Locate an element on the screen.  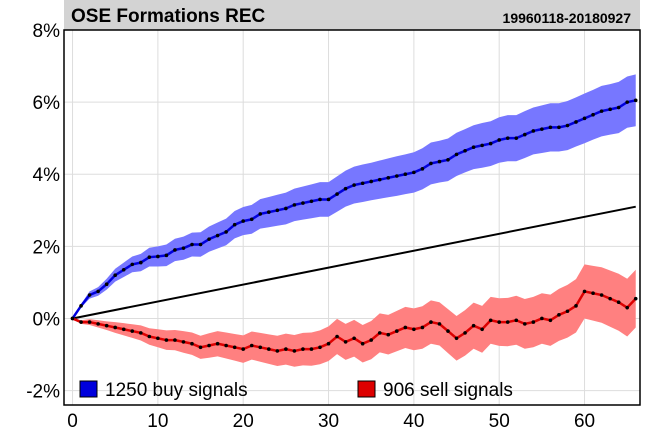
x-tick-label: 10 is located at coordinates (157, 421).